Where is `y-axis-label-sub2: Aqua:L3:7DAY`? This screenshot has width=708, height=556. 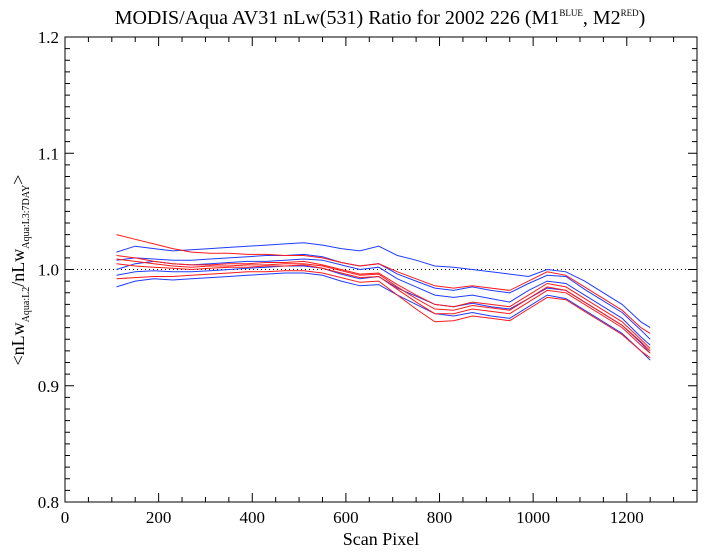
y-axis-label-sub2: Aqua:L3:7DAY is located at coordinates (26, 217).